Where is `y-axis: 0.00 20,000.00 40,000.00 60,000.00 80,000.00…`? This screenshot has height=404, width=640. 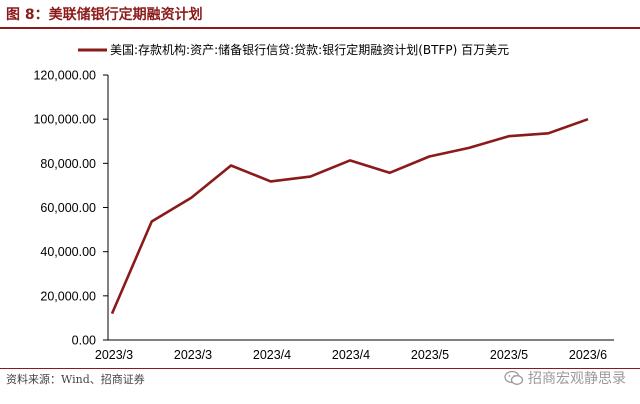
y-axis: 0.00 20,000.00 40,000.00 60,000.00 80,000.00… is located at coordinates (71, 208).